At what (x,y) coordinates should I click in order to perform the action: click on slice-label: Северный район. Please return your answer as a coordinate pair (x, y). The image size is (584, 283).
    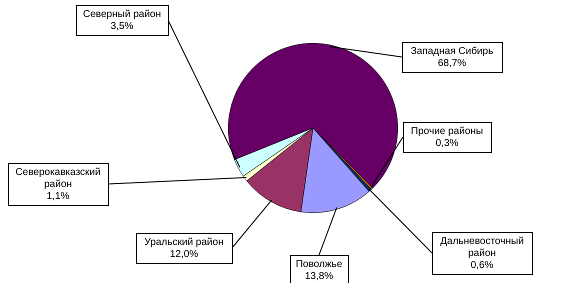
    Looking at the image, I should click on (122, 14).